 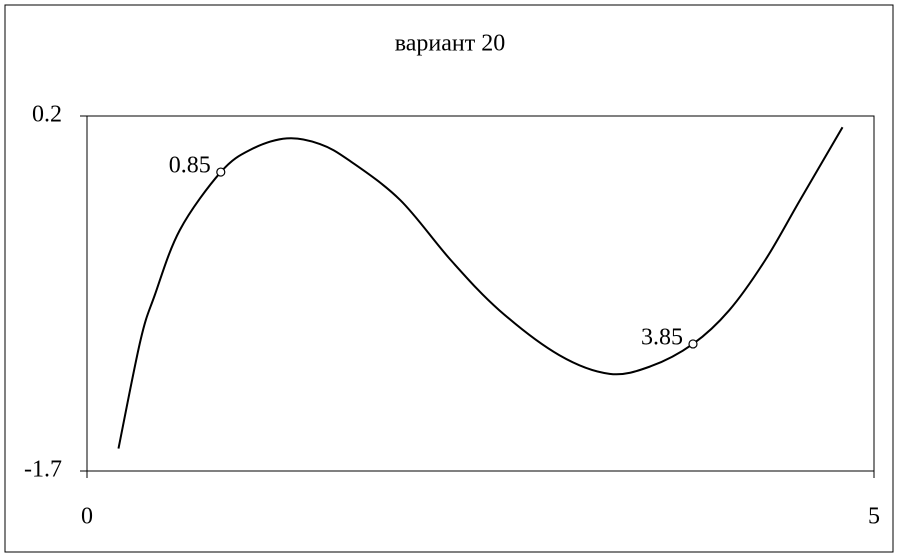 I want to click on x-tick-label: 0, so click(x=87, y=517).